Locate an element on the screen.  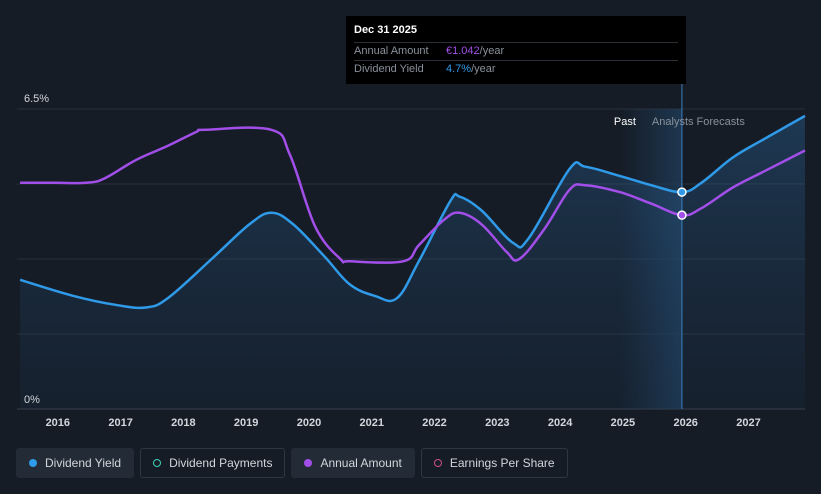
dividend-yield-marker is located at coordinates (682, 192).